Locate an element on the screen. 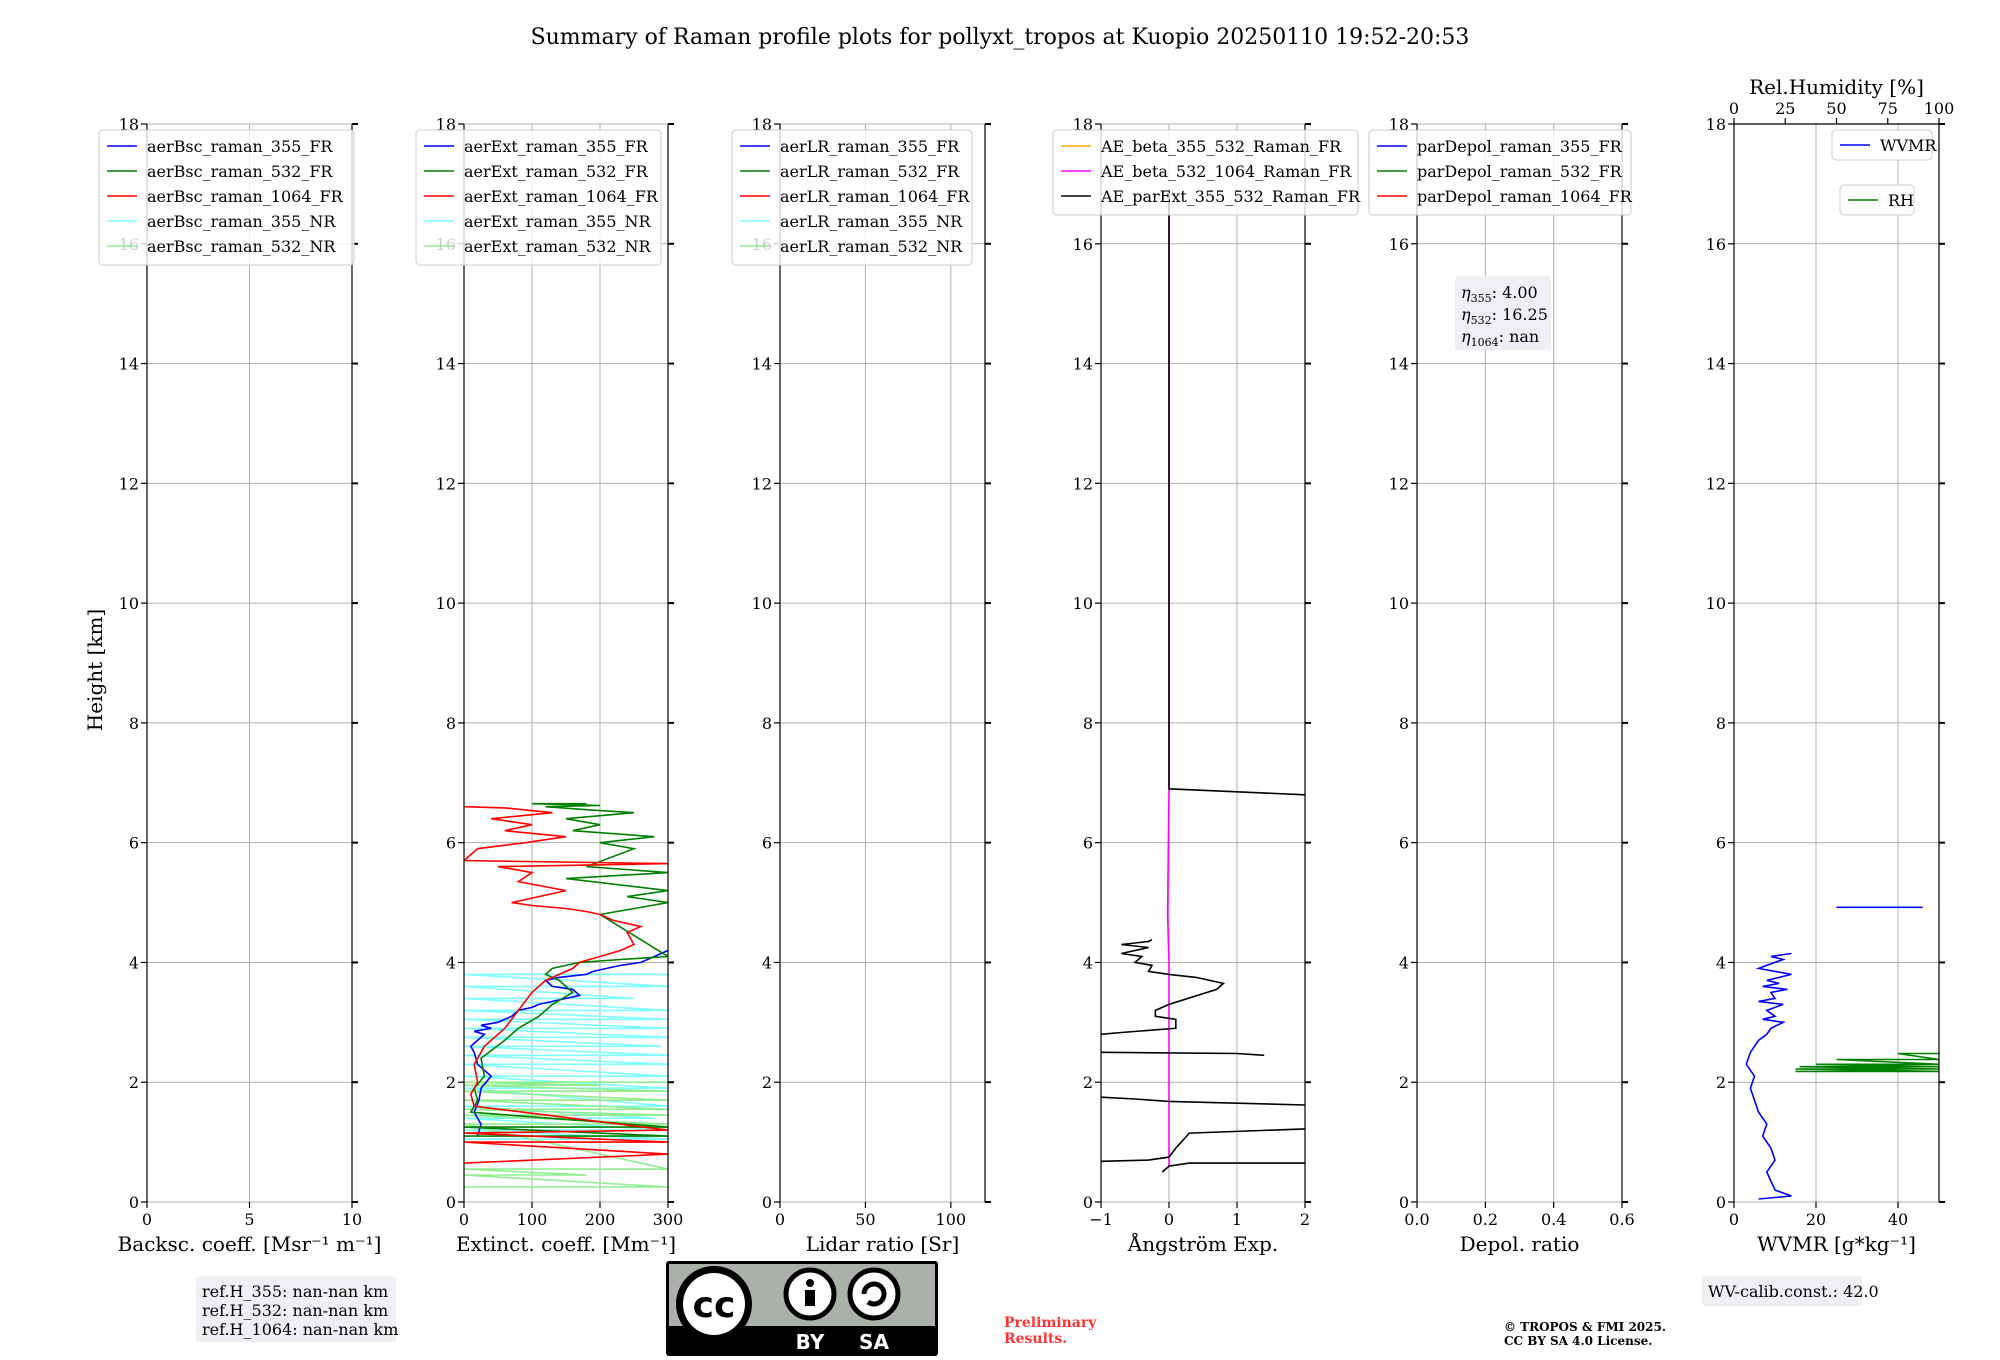 The height and width of the screenshot is (1360, 2000). legend-label: parDepol_raman_355_FR is located at coordinates (1520, 146).